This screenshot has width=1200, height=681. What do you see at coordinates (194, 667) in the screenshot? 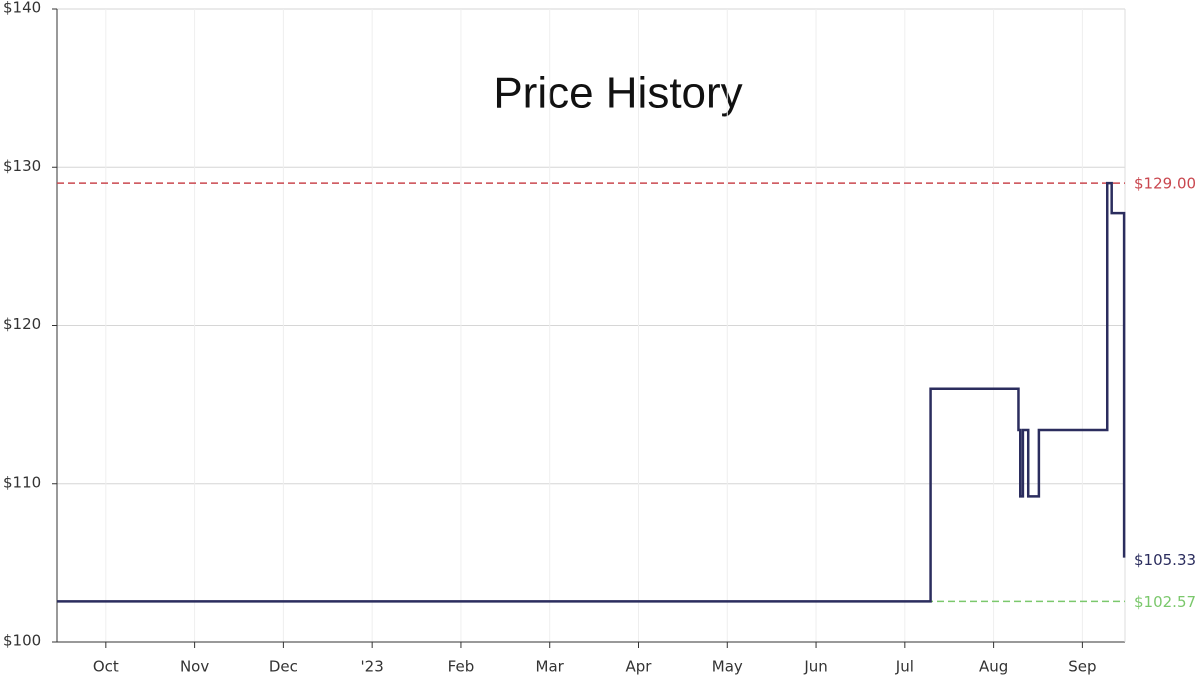
I see `x-tick-label: Nov` at bounding box center [194, 667].